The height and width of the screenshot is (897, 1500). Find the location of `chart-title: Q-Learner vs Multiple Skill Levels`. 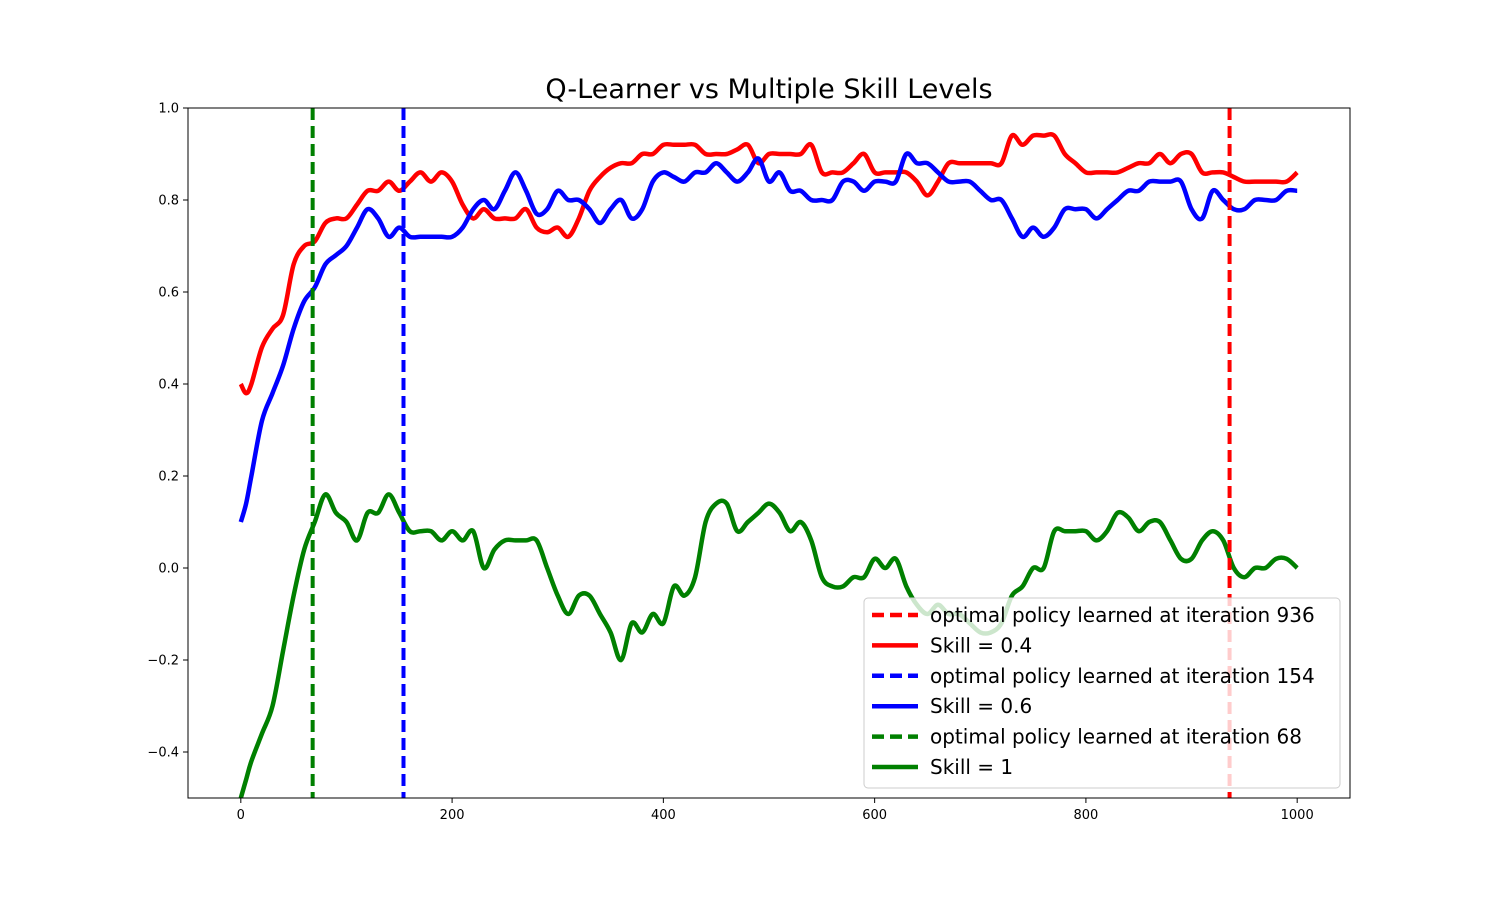

chart-title: Q-Learner vs Multiple Skill Levels is located at coordinates (768, 89).